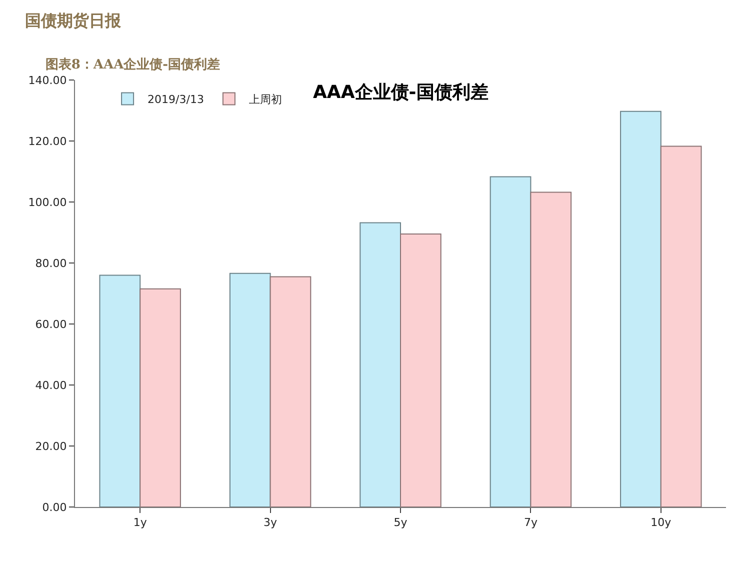 This screenshot has width=756, height=567. Describe the element at coordinates (51, 385) in the screenshot. I see `y-tick-label: 40.00` at that location.